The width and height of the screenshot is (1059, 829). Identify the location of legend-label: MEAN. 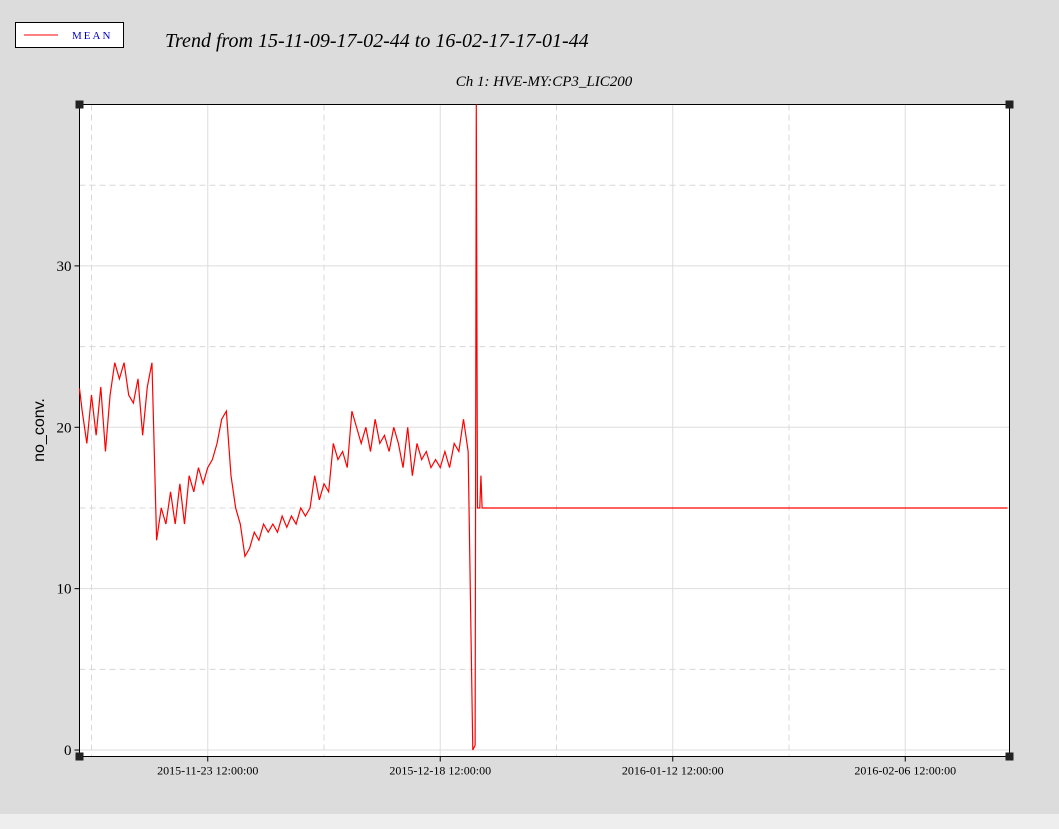
(92, 36).